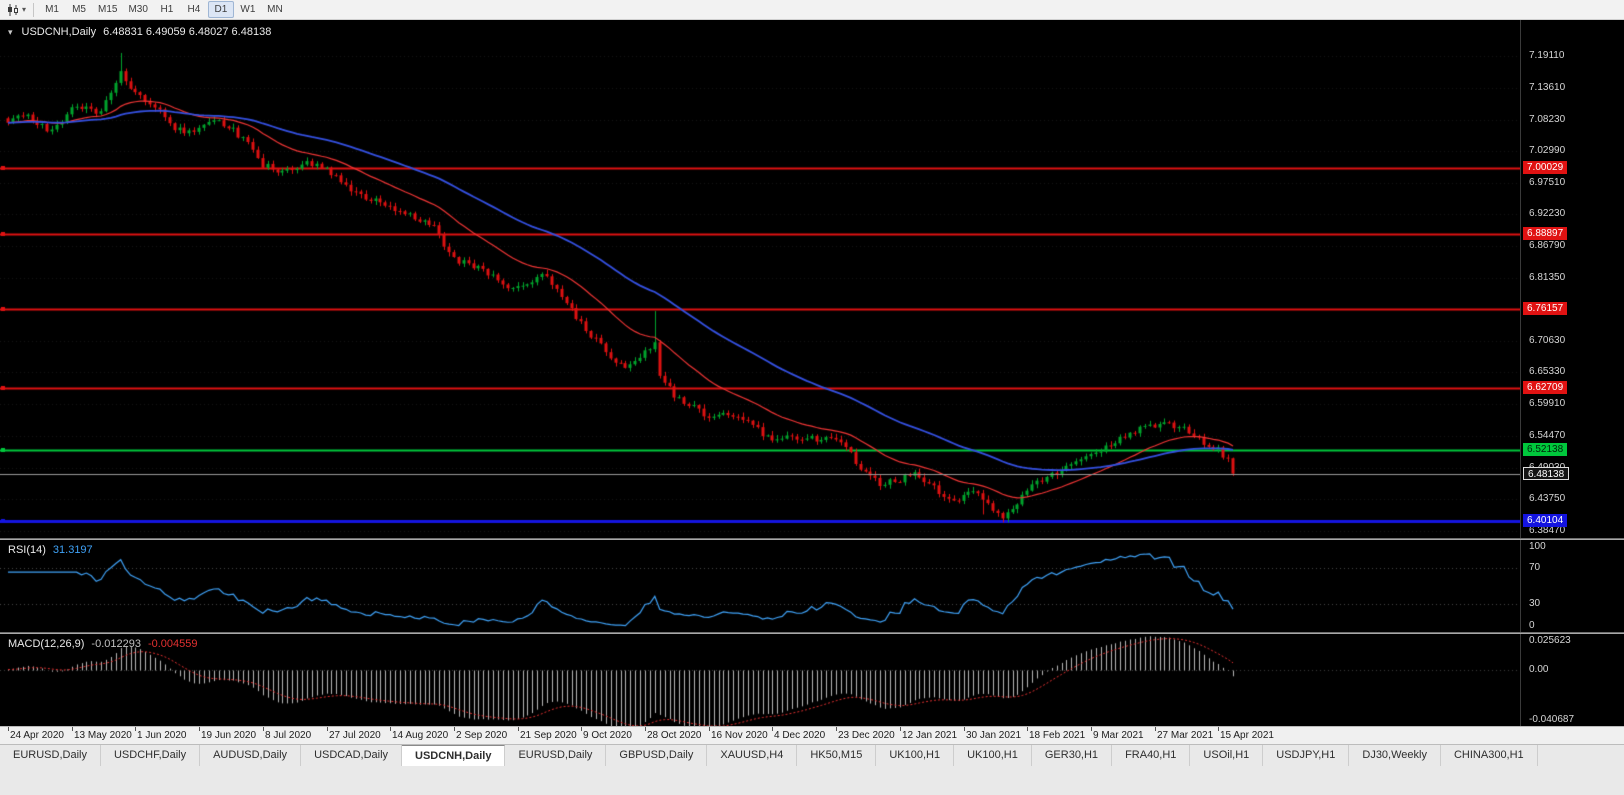 The image size is (1624, 795). I want to click on chart-tab-usdcad-daily: USDCAD,Daily, so click(352, 755).